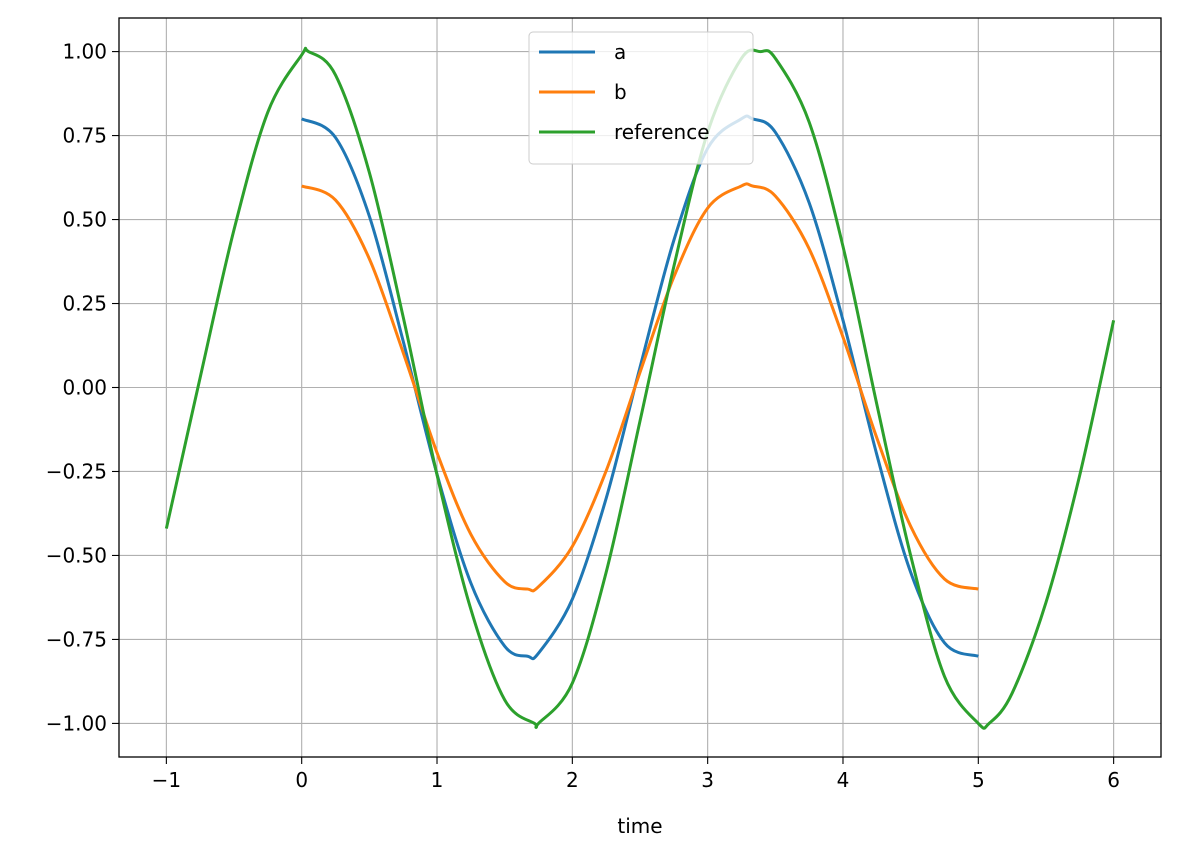 The image size is (1180, 858). Describe the element at coordinates (978, 780) in the screenshot. I see `x-tick-label: 5` at that location.